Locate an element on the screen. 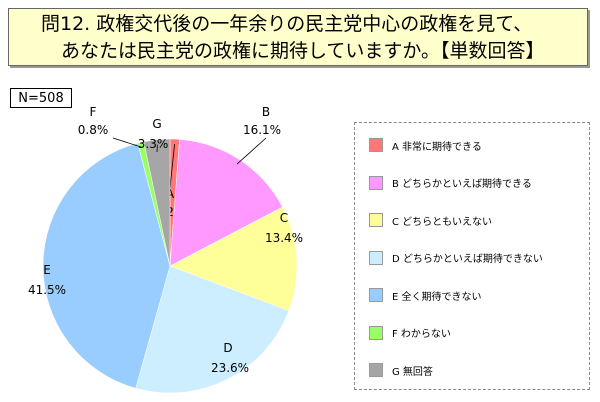 The width and height of the screenshot is (600, 402). slice-value-label: 0.8% is located at coordinates (93, 130).